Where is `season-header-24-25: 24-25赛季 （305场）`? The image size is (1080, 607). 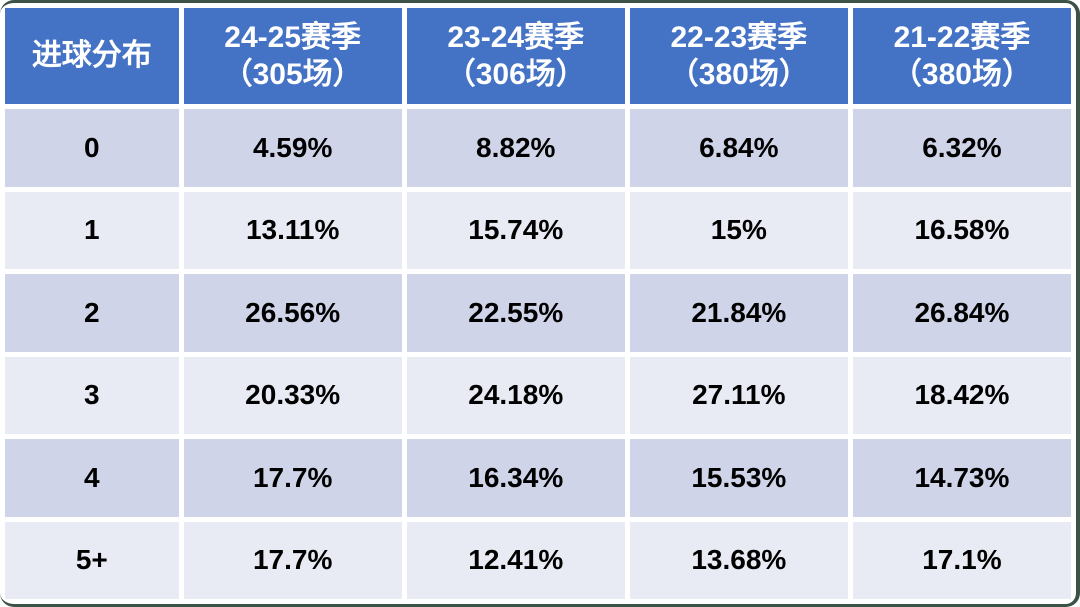
season-header-24-25: 24-25赛季 （305场） is located at coordinates (292, 56).